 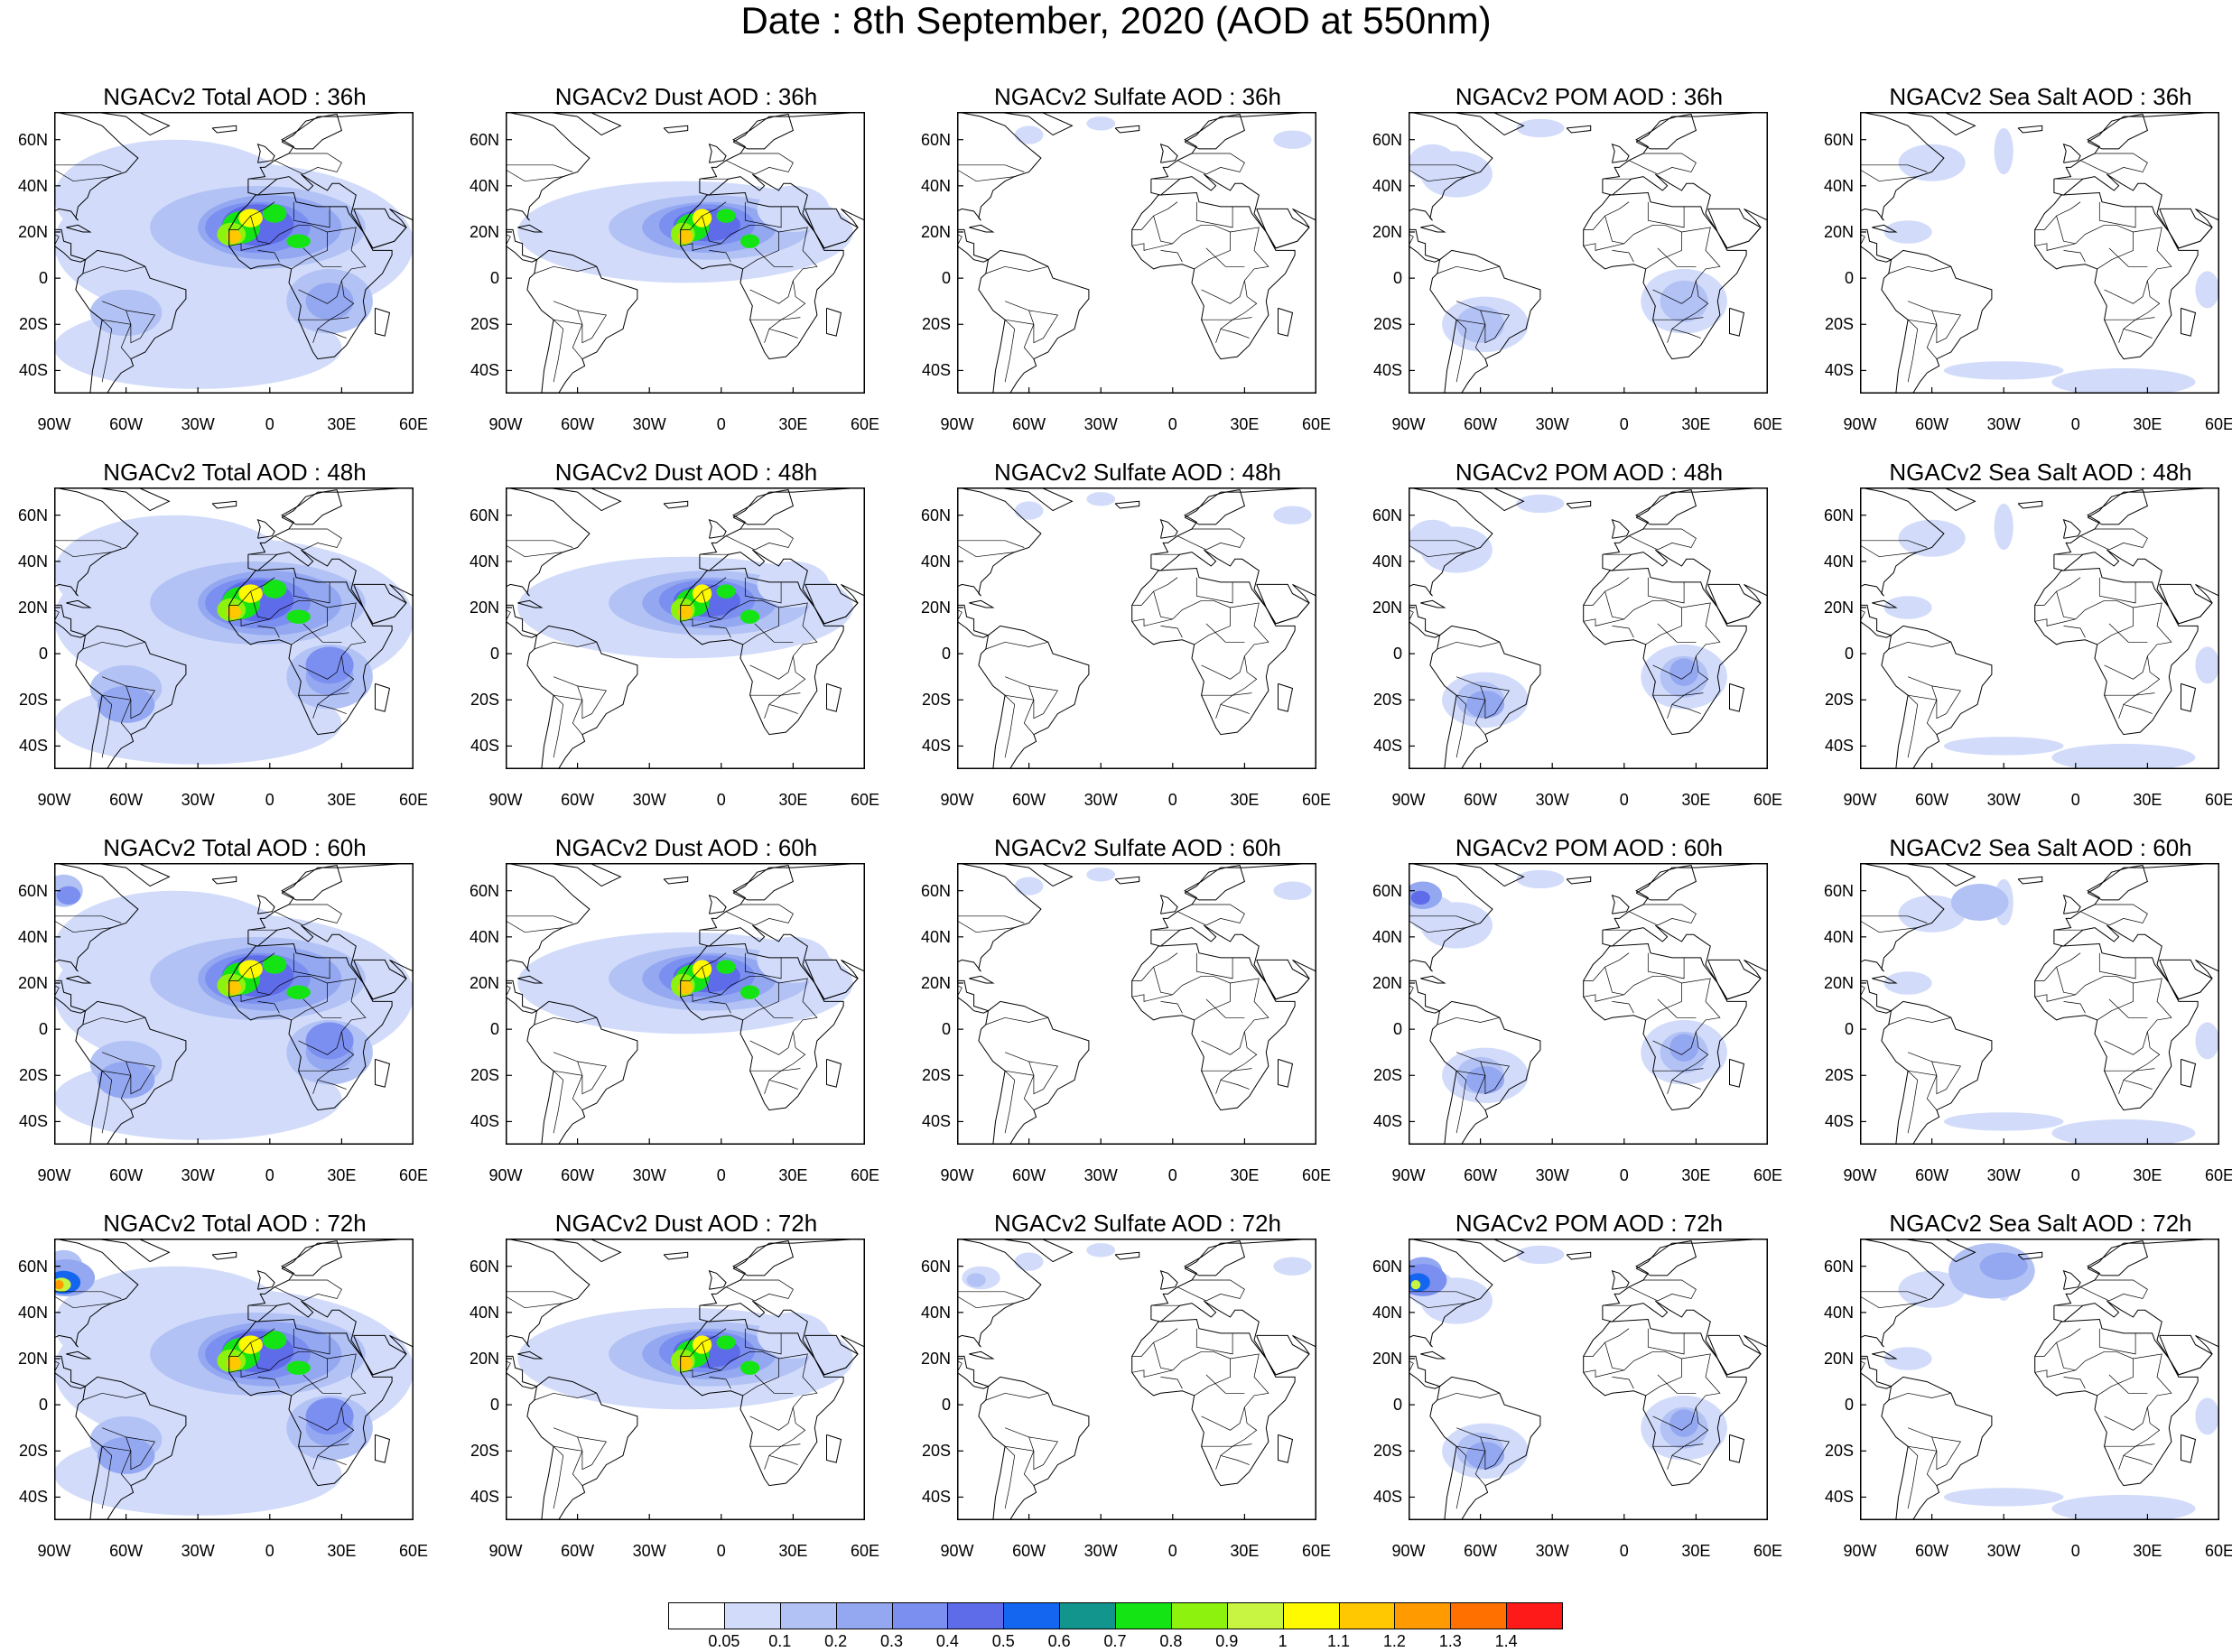 What do you see at coordinates (686, 1223) in the screenshot?
I see `panel-title: NGACv2 Dust AOD : 72h` at bounding box center [686, 1223].